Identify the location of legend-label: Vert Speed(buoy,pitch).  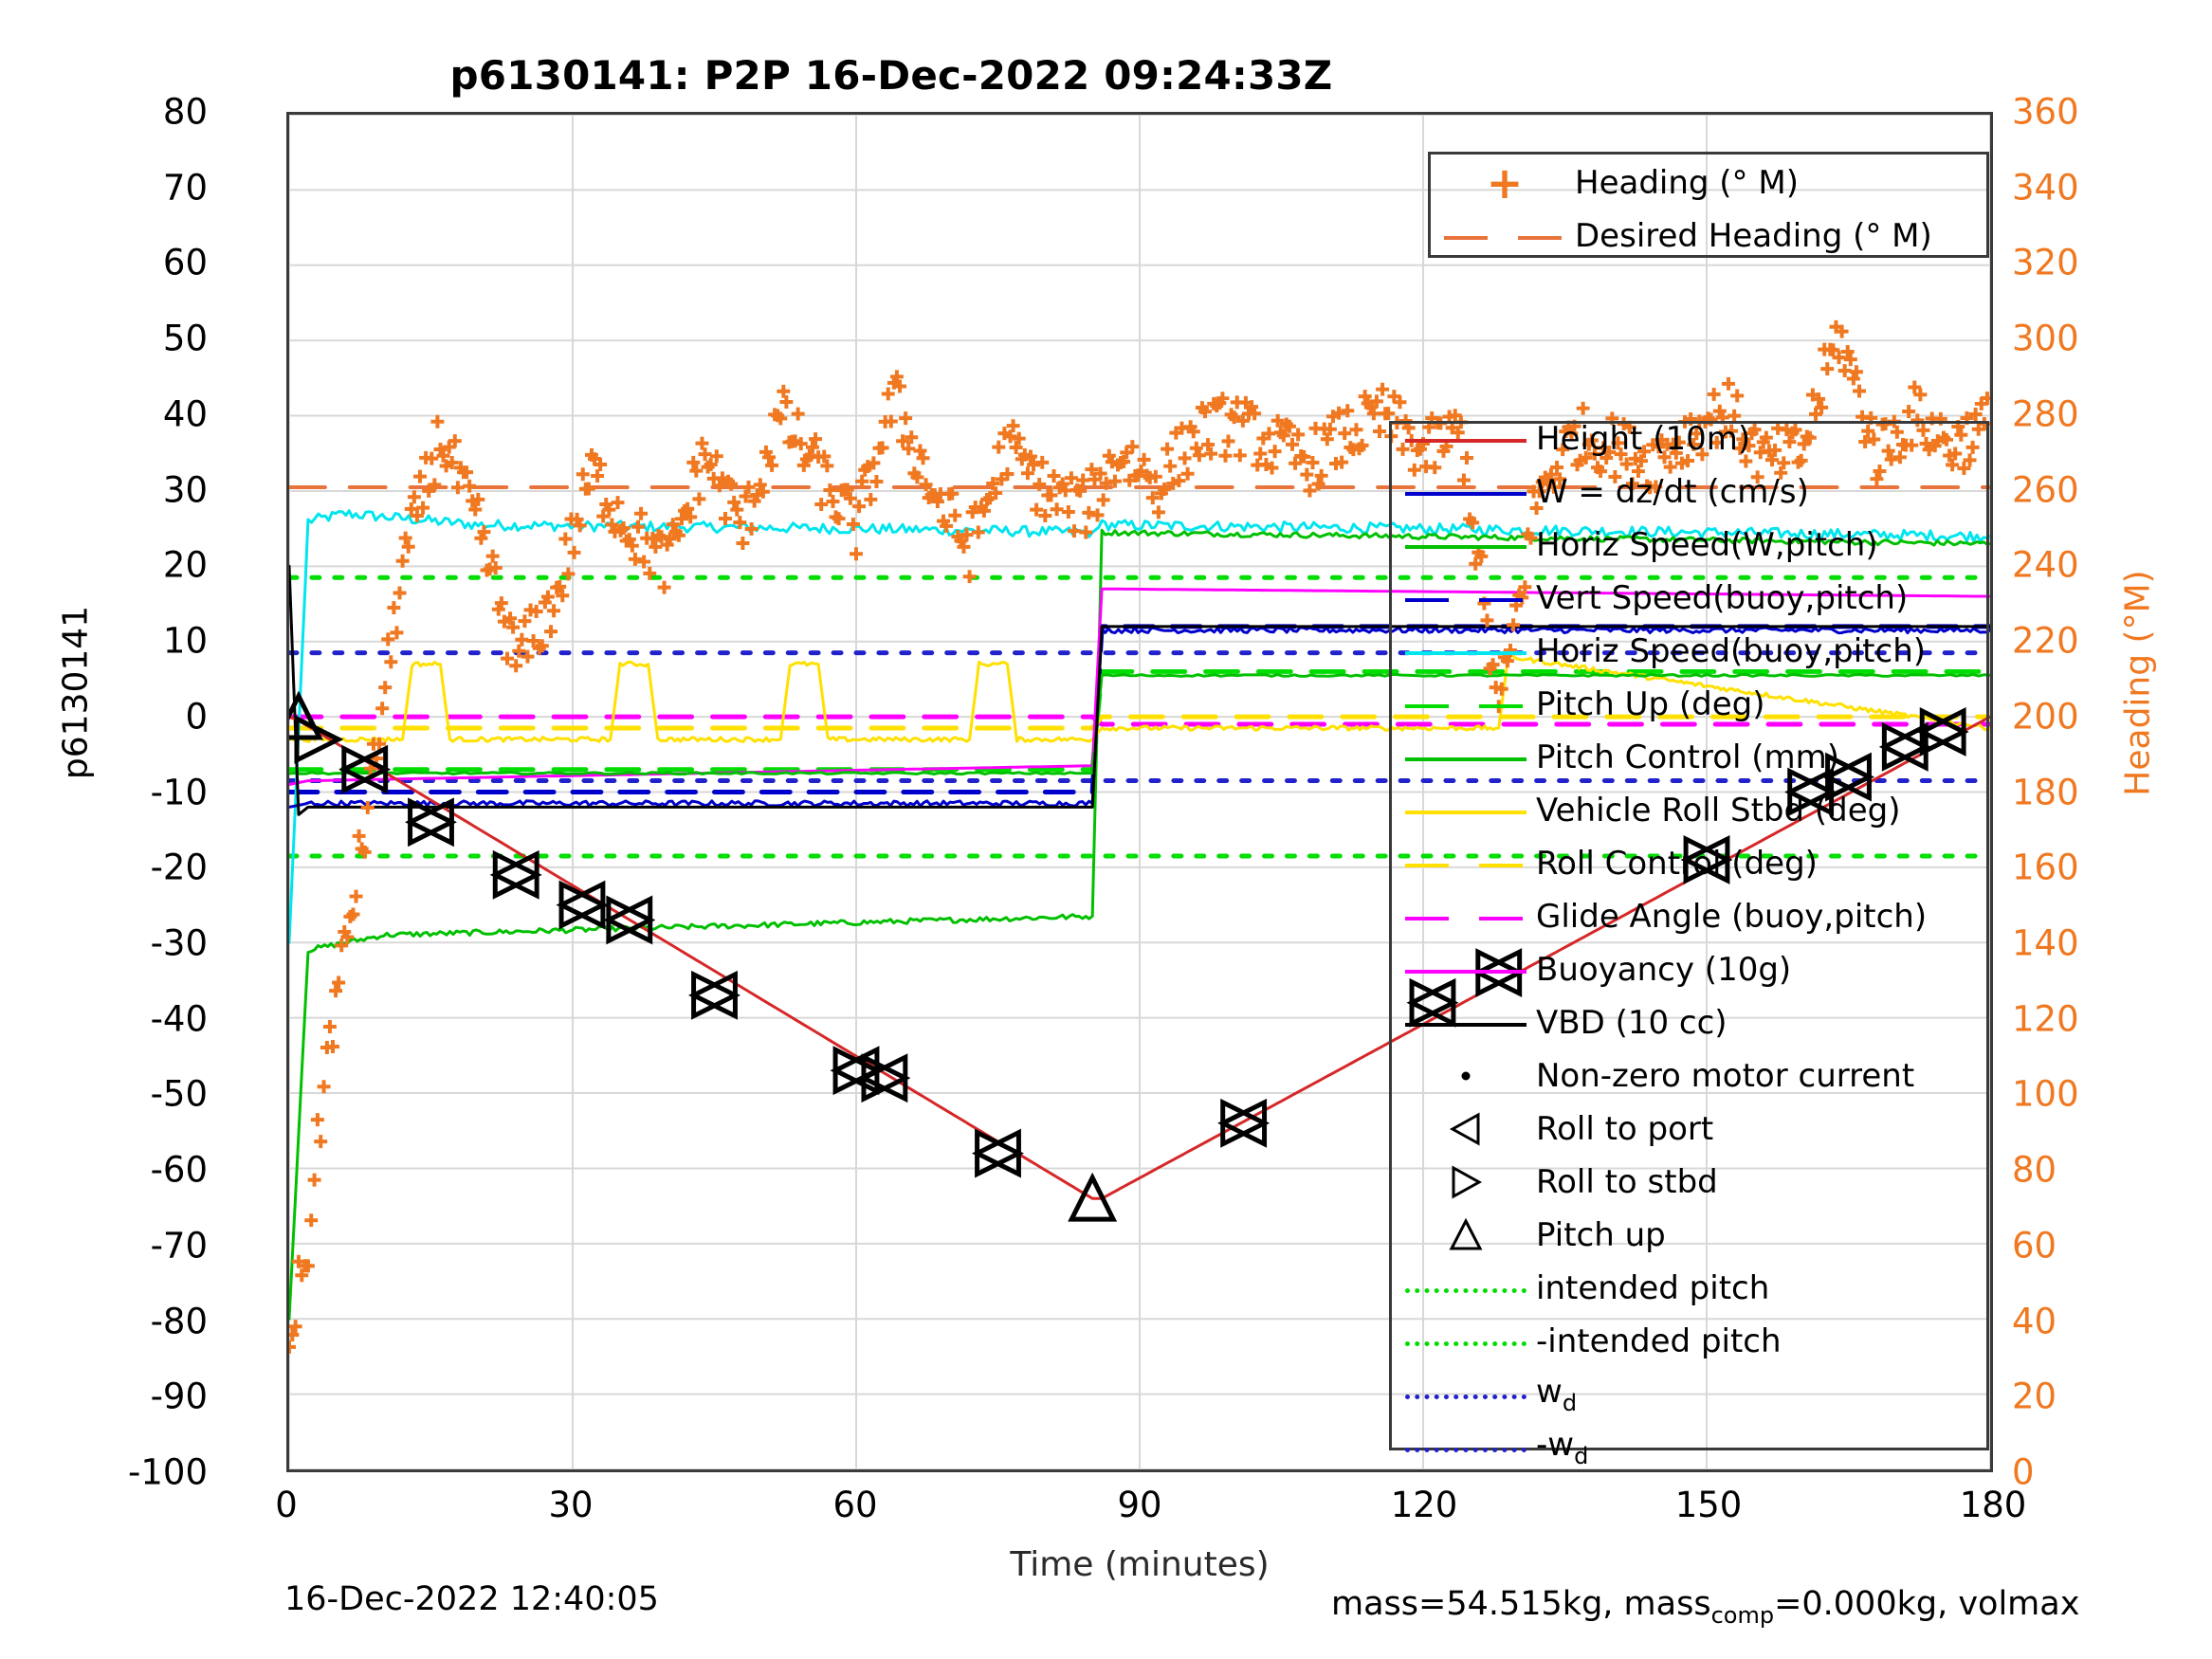
(1722, 598).